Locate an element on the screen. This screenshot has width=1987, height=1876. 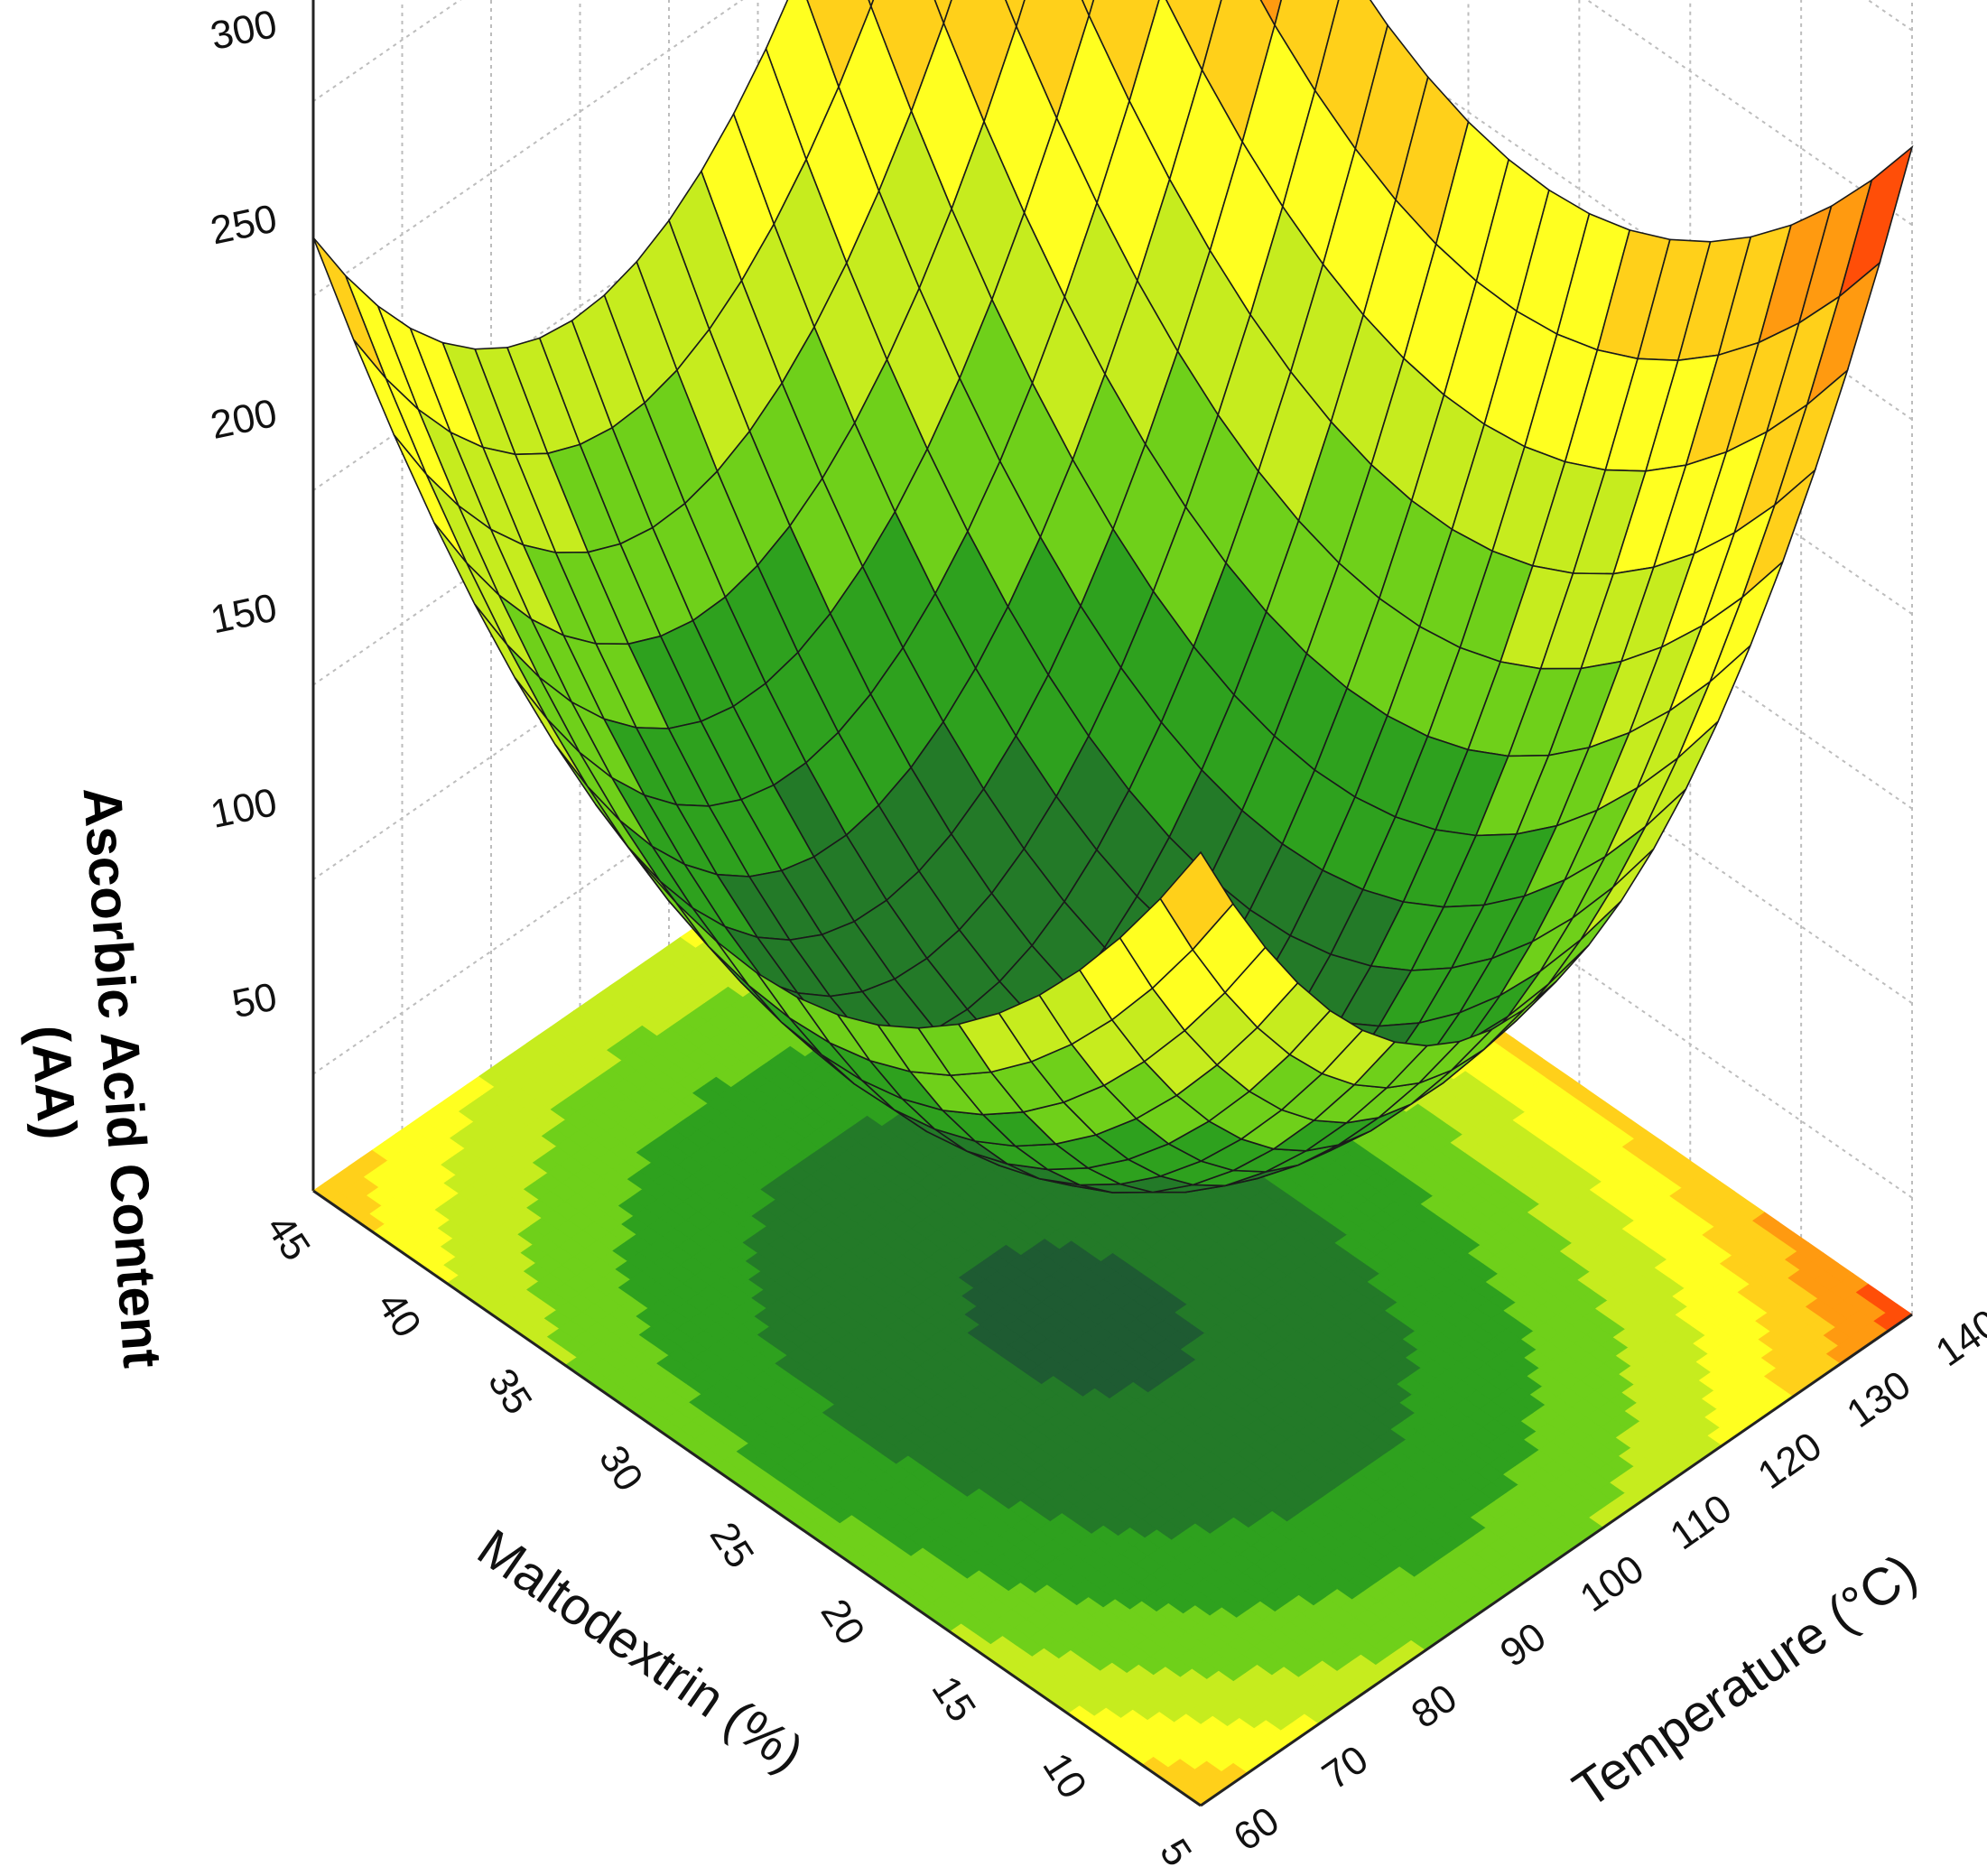
z-axis-title: Ascorbic Acid Content(AA) is located at coordinates (88, 1080).